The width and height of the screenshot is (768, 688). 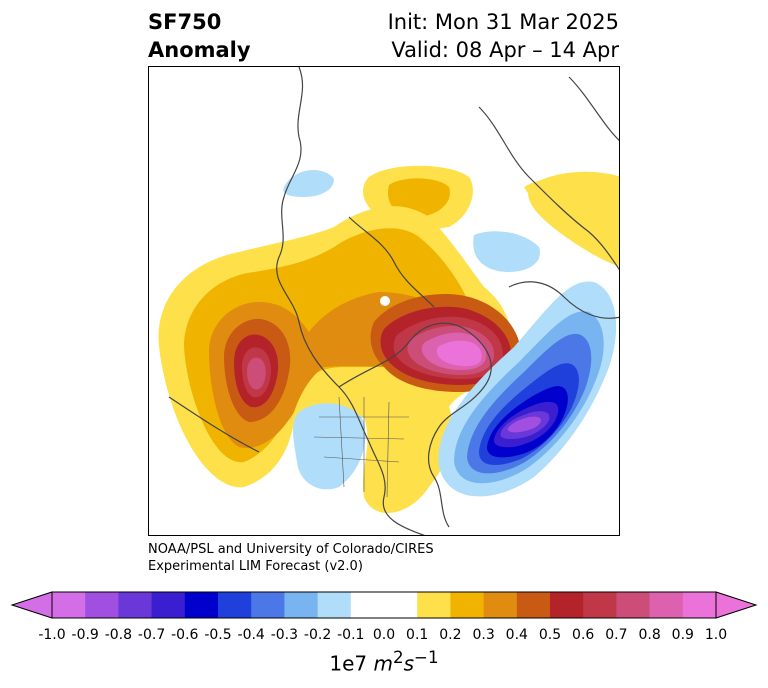 I want to click on title-type: Anomaly, so click(x=199, y=50).